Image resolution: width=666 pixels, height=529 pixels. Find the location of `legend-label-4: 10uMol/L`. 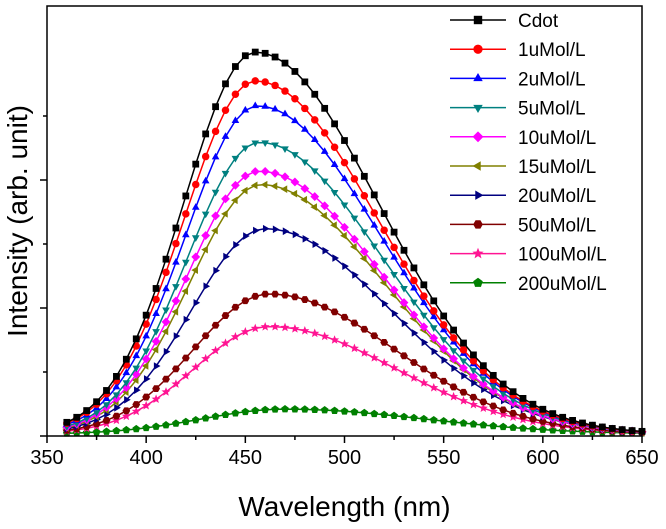

legend-label-4: 10uMol/L is located at coordinates (557, 138).